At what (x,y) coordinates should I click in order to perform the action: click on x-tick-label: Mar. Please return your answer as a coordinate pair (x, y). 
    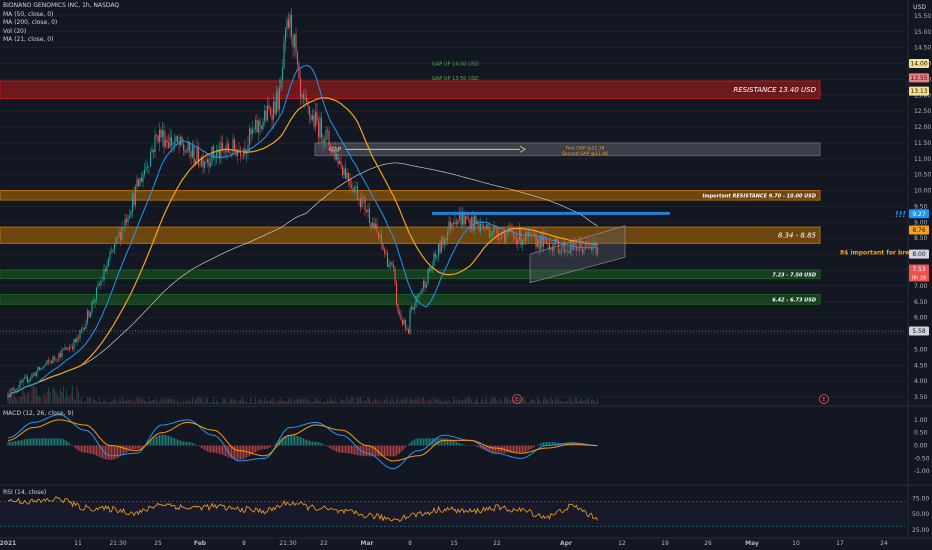
    Looking at the image, I should click on (367, 543).